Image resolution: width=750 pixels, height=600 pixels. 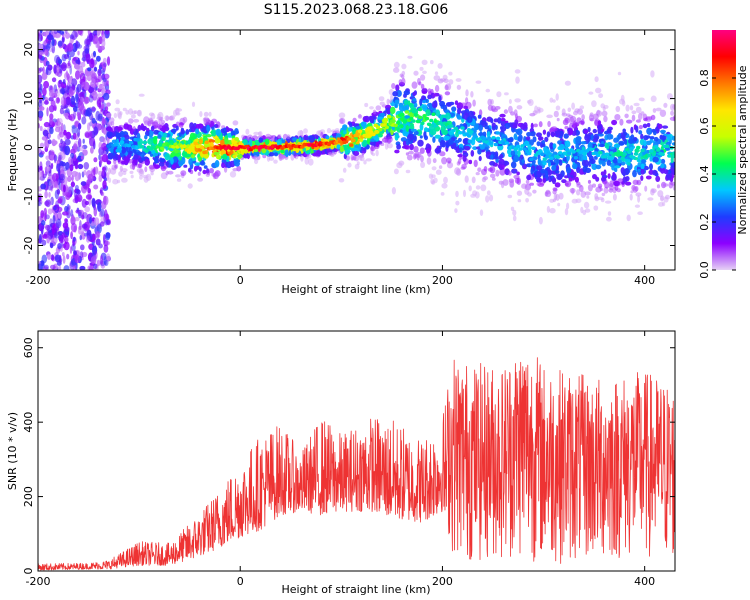 I want to click on x-tick-label: 400, so click(x=644, y=280).